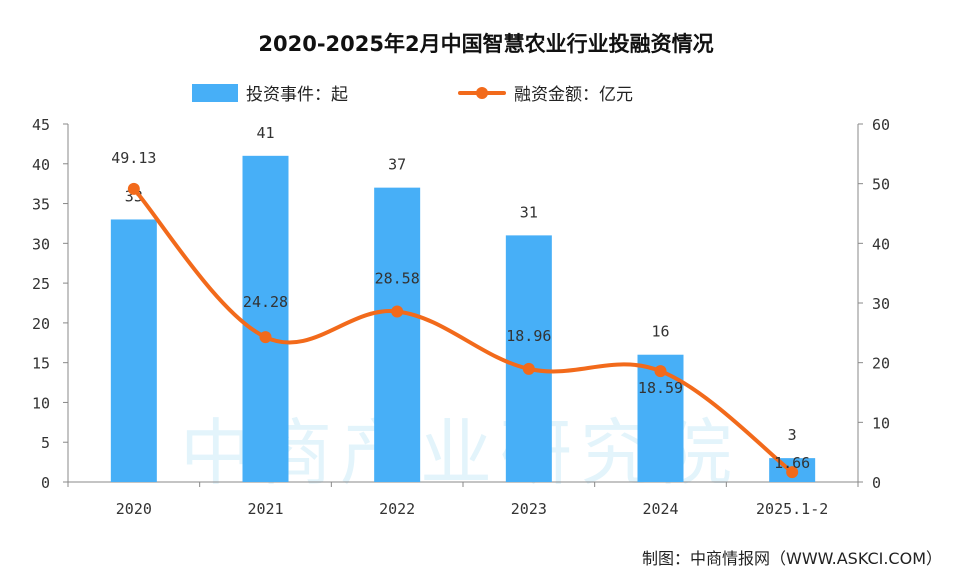 The image size is (972, 582). What do you see at coordinates (41, 125) in the screenshot?
I see `left-tick-label: 45` at bounding box center [41, 125].